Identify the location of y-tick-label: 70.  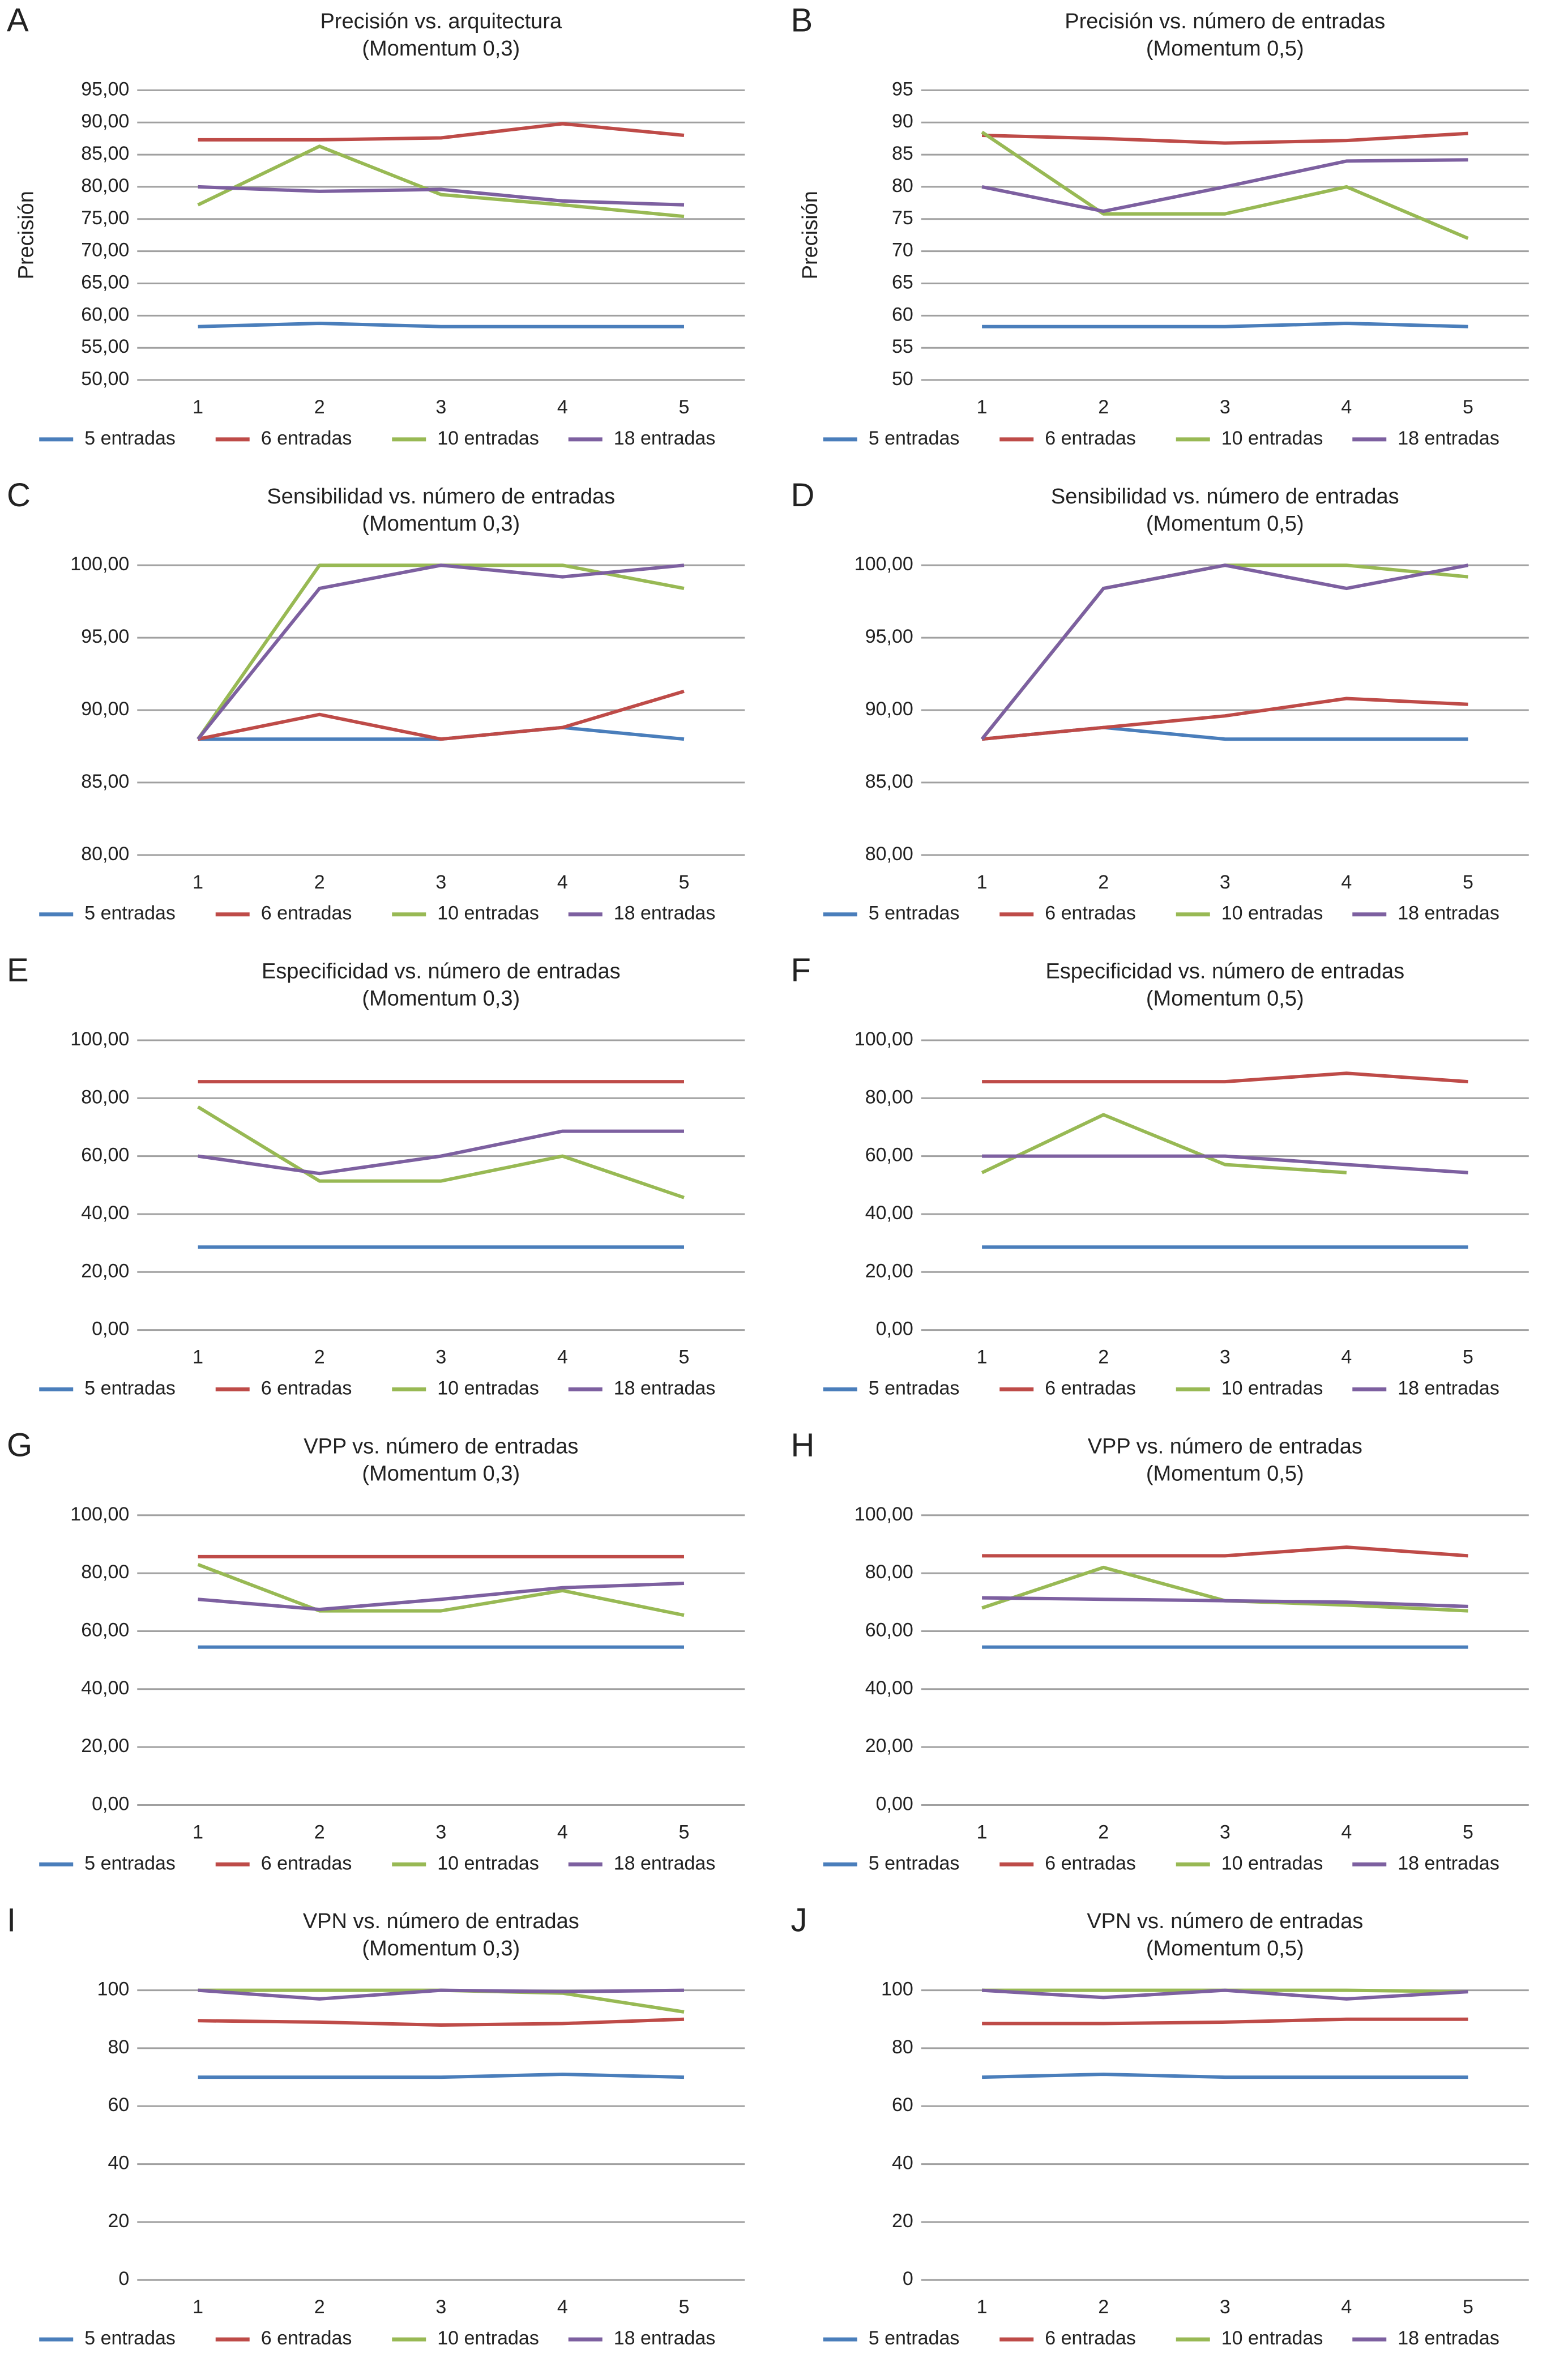
(902, 250).